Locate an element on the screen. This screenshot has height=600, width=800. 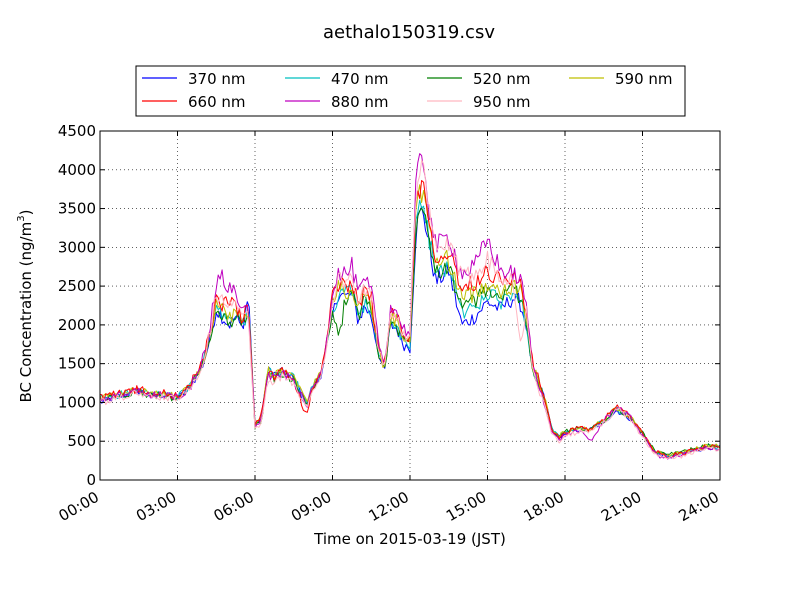
y-tick-label: 1500 is located at coordinates (77, 364).